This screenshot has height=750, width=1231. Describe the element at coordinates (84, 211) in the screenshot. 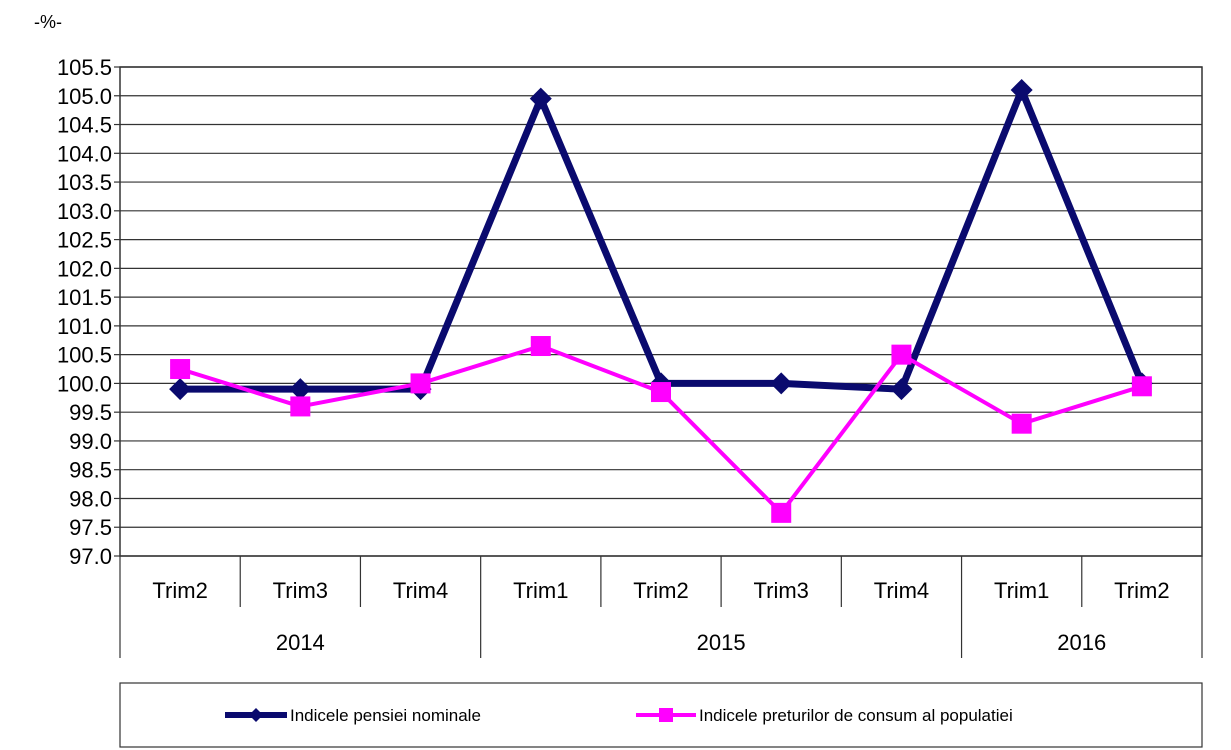

I see `y-tick-label: 103.0` at that location.